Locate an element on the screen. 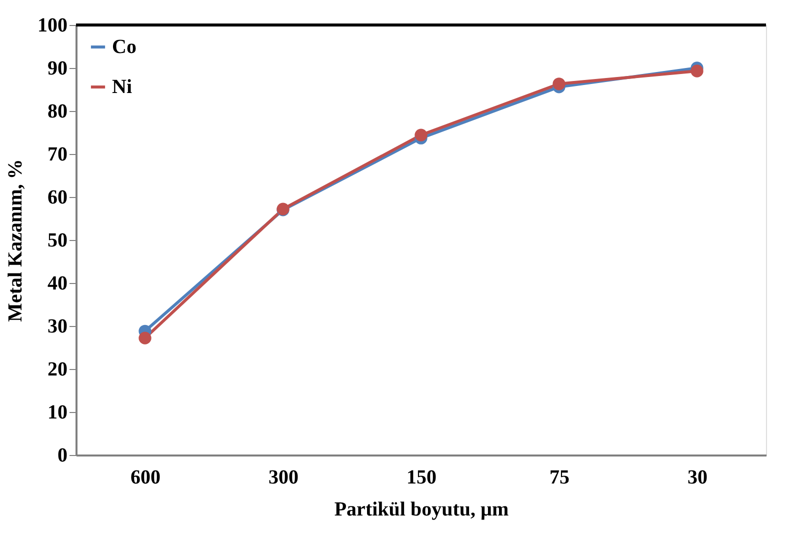 Image resolution: width=794 pixels, height=536 pixels. y-tick-label: 90 is located at coordinates (58, 69).